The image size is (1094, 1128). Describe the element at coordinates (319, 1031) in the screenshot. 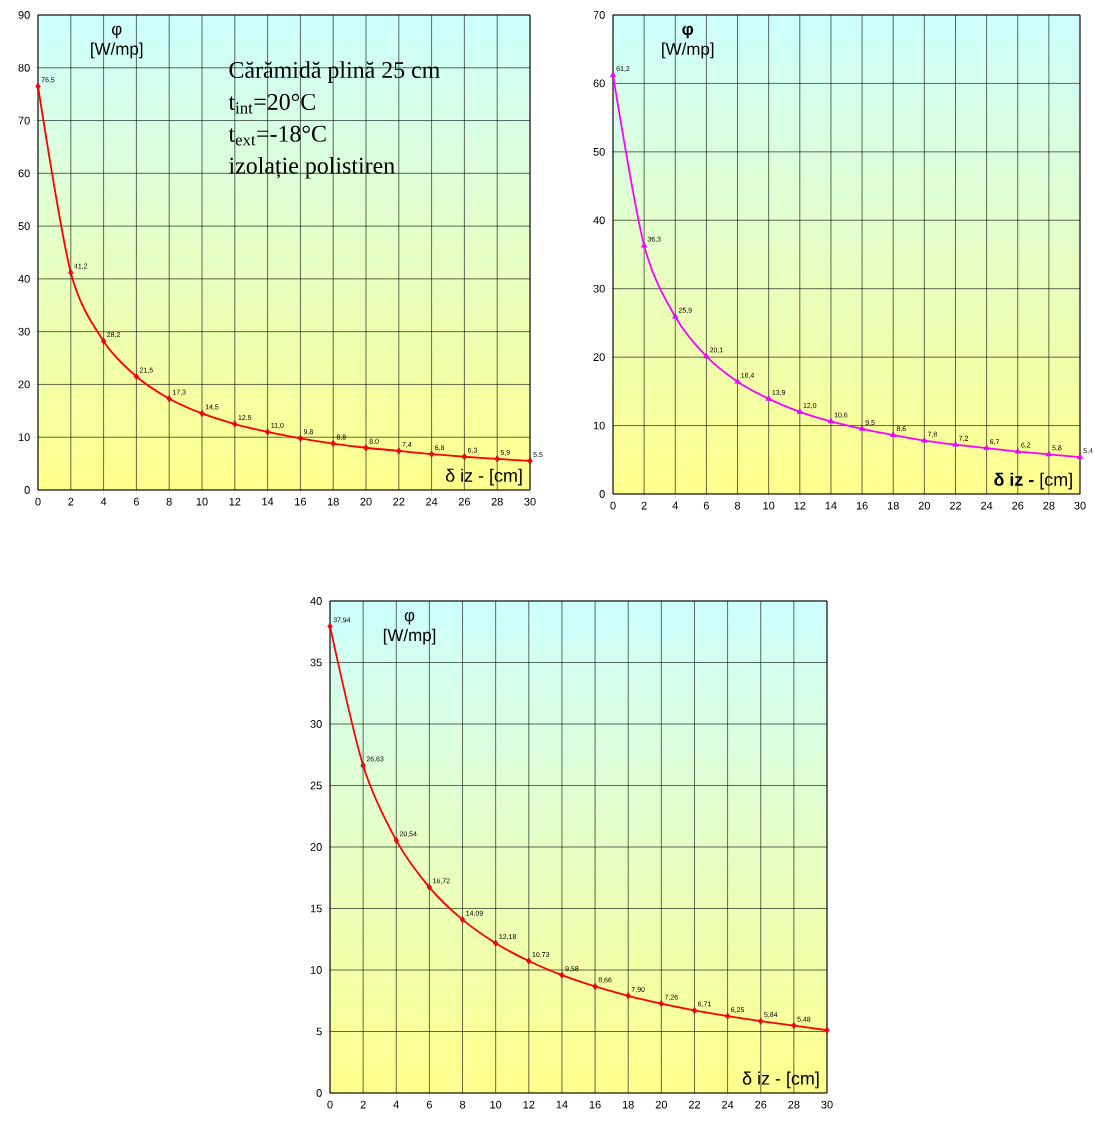

I see `y-tick-label: 5` at that location.